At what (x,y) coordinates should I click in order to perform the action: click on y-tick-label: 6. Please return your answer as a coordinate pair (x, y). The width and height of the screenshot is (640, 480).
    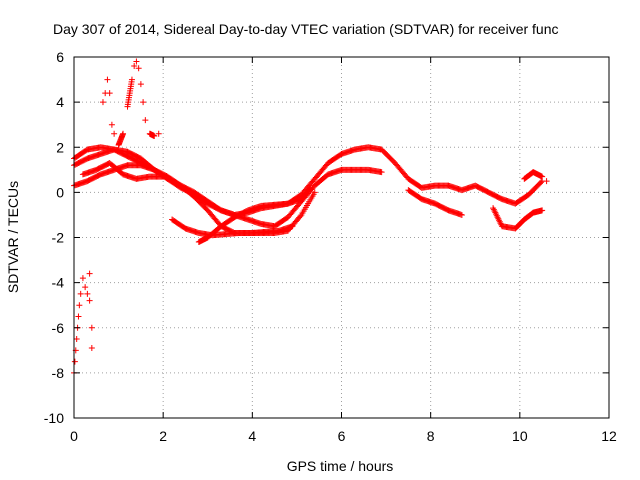
    Looking at the image, I should click on (60, 57).